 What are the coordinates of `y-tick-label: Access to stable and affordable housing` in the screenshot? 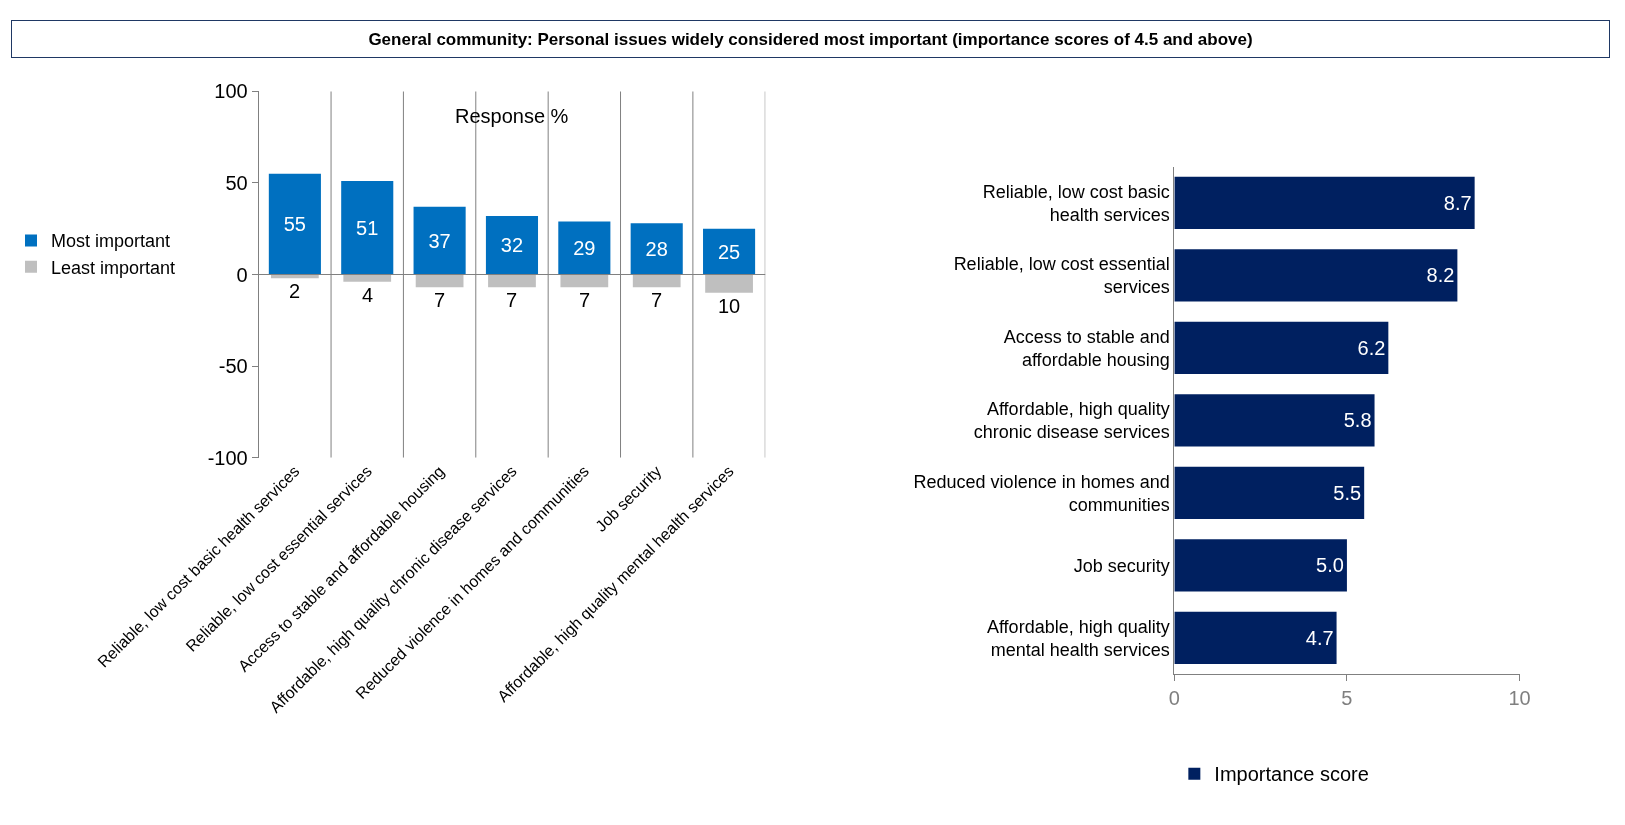 It's located at (1086, 348).